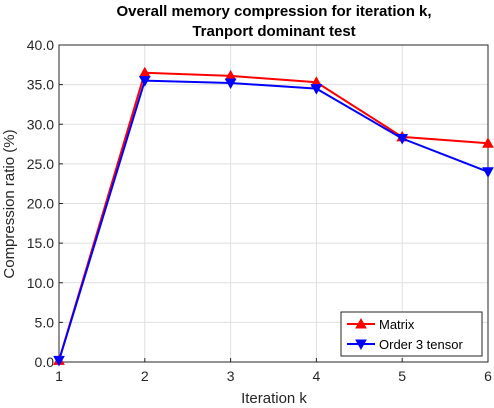 Image resolution: width=494 pixels, height=408 pixels. What do you see at coordinates (421, 344) in the screenshot?
I see `legend-label: Order 3 tensor` at bounding box center [421, 344].